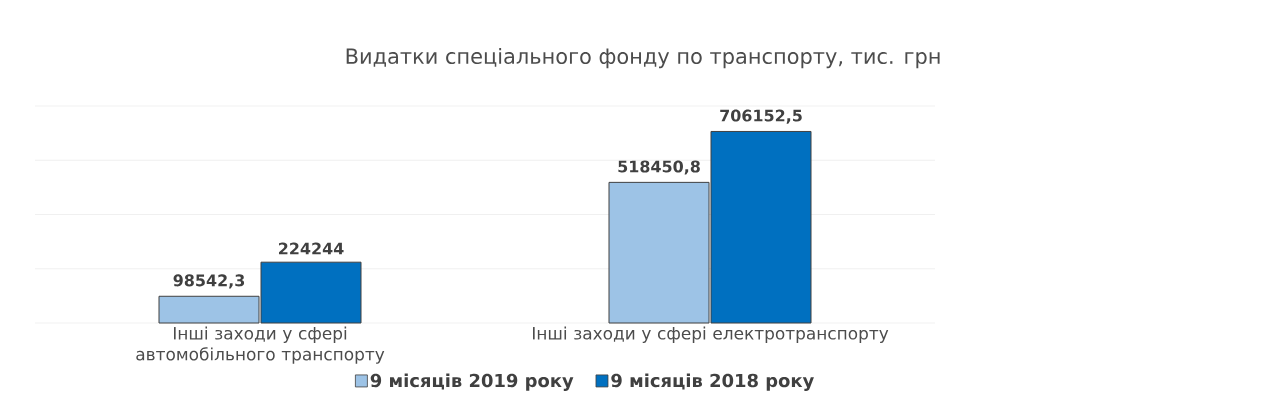  What do you see at coordinates (643, 58) in the screenshot?
I see `chart-title: Видатки спеціального фонду по транспорту, тис. грн` at bounding box center [643, 58].